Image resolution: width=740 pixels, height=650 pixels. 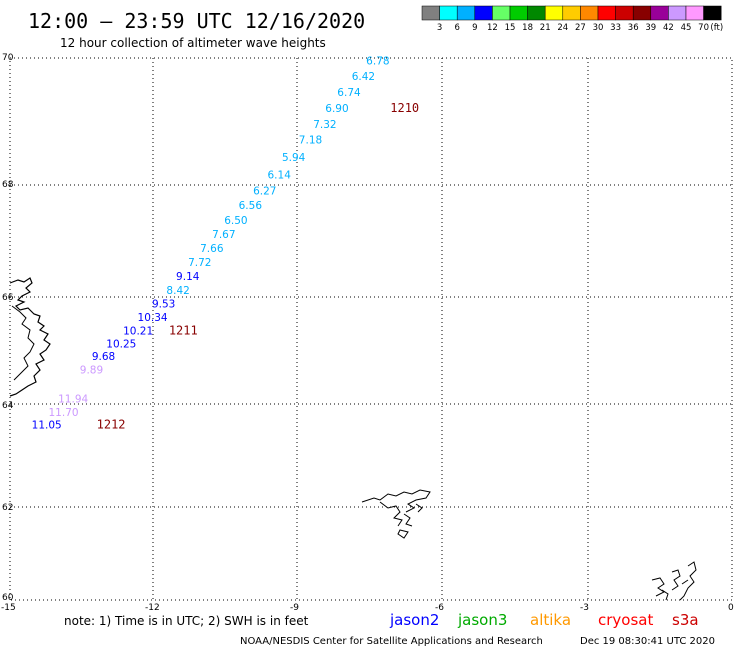 What do you see at coordinates (674, 581) in the screenshot?
I see `shetland-islands` at bounding box center [674, 581].